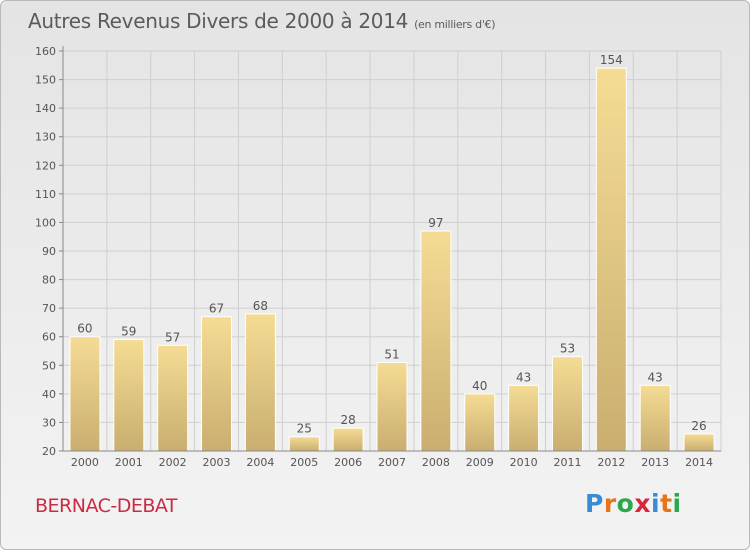 This screenshot has height=550, width=750. I want to click on y-tick-label: 60, so click(49, 337).